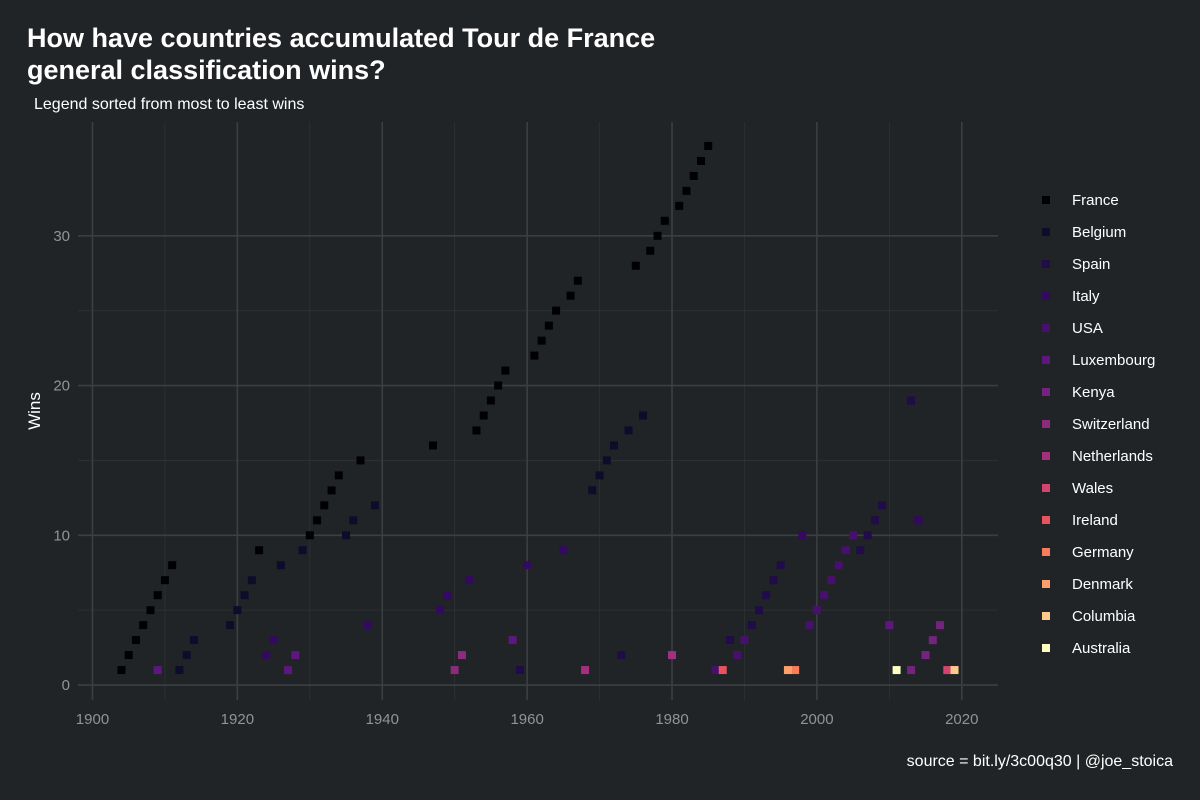  I want to click on x-tick-label: 1980, so click(671, 719).